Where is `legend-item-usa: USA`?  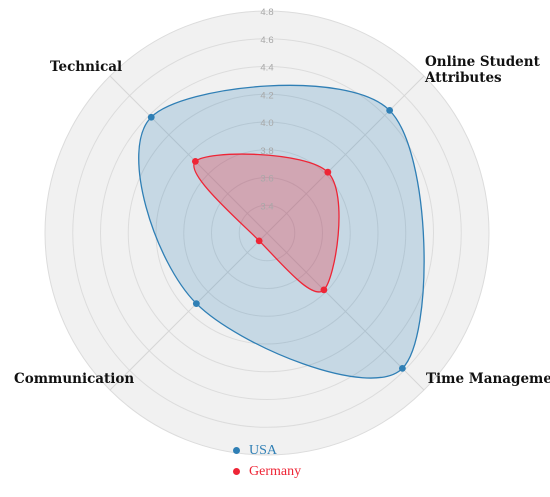 legend-item-usa: USA is located at coordinates (267, 450).